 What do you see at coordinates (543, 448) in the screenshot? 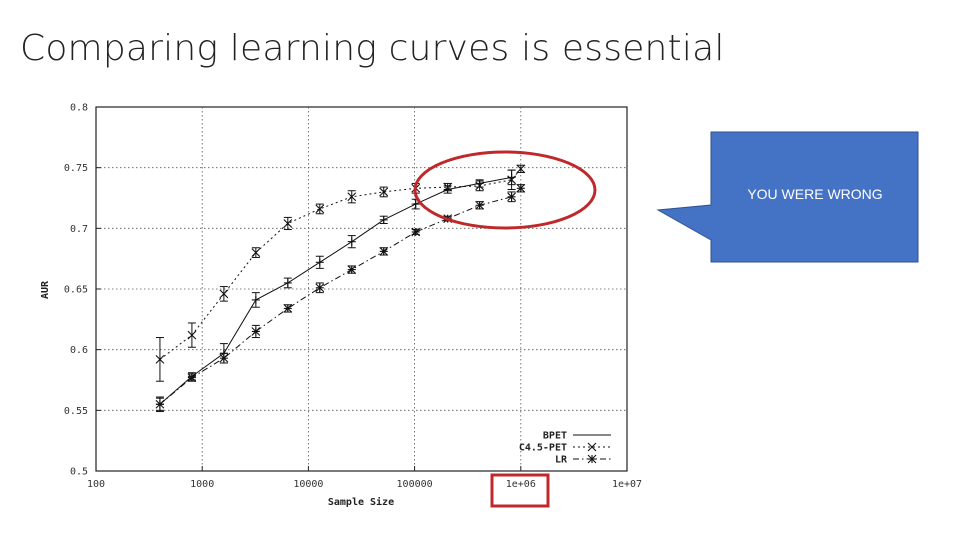
I see `legend-c4-5-pet-label: C4.5-PET` at bounding box center [543, 448].